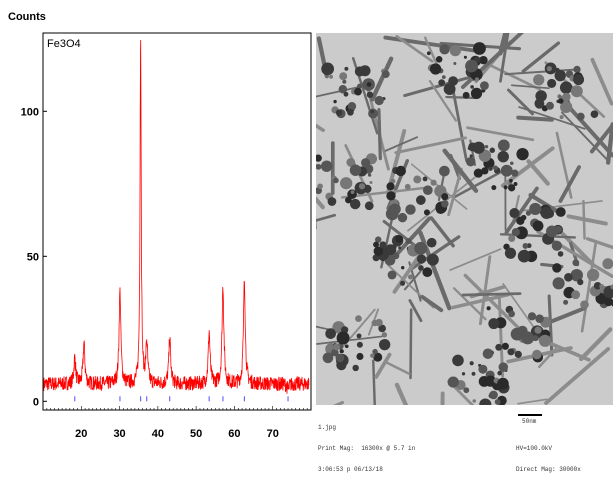 Image resolution: width=613 pixels, height=480 pixels. I want to click on reference-lines, so click(181, 398).